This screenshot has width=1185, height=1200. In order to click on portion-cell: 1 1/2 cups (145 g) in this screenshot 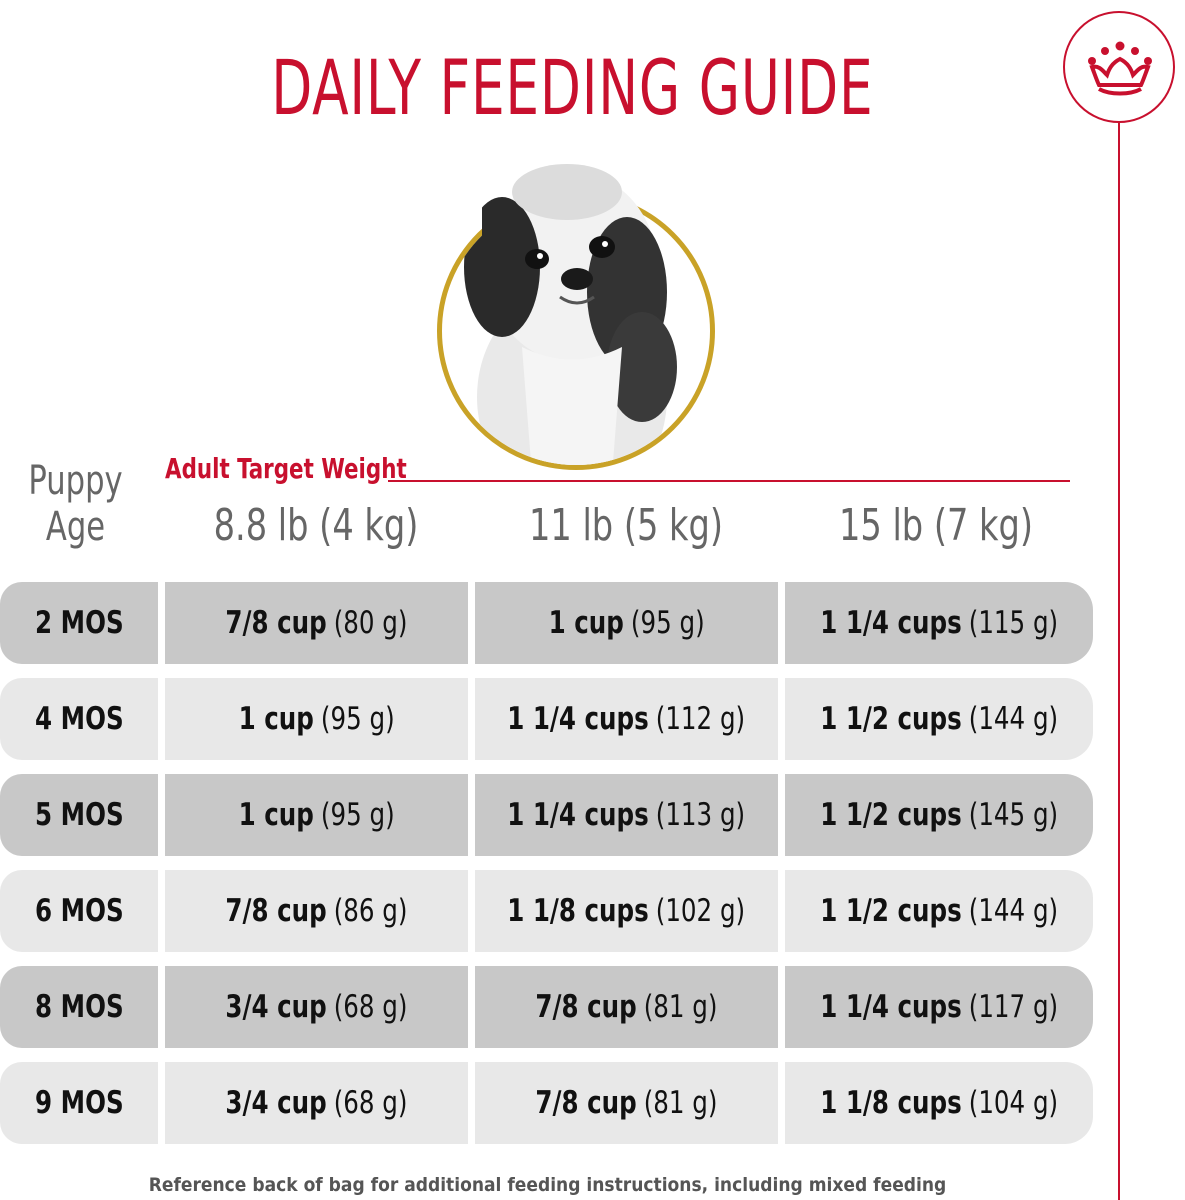, I will do `click(939, 815)`.